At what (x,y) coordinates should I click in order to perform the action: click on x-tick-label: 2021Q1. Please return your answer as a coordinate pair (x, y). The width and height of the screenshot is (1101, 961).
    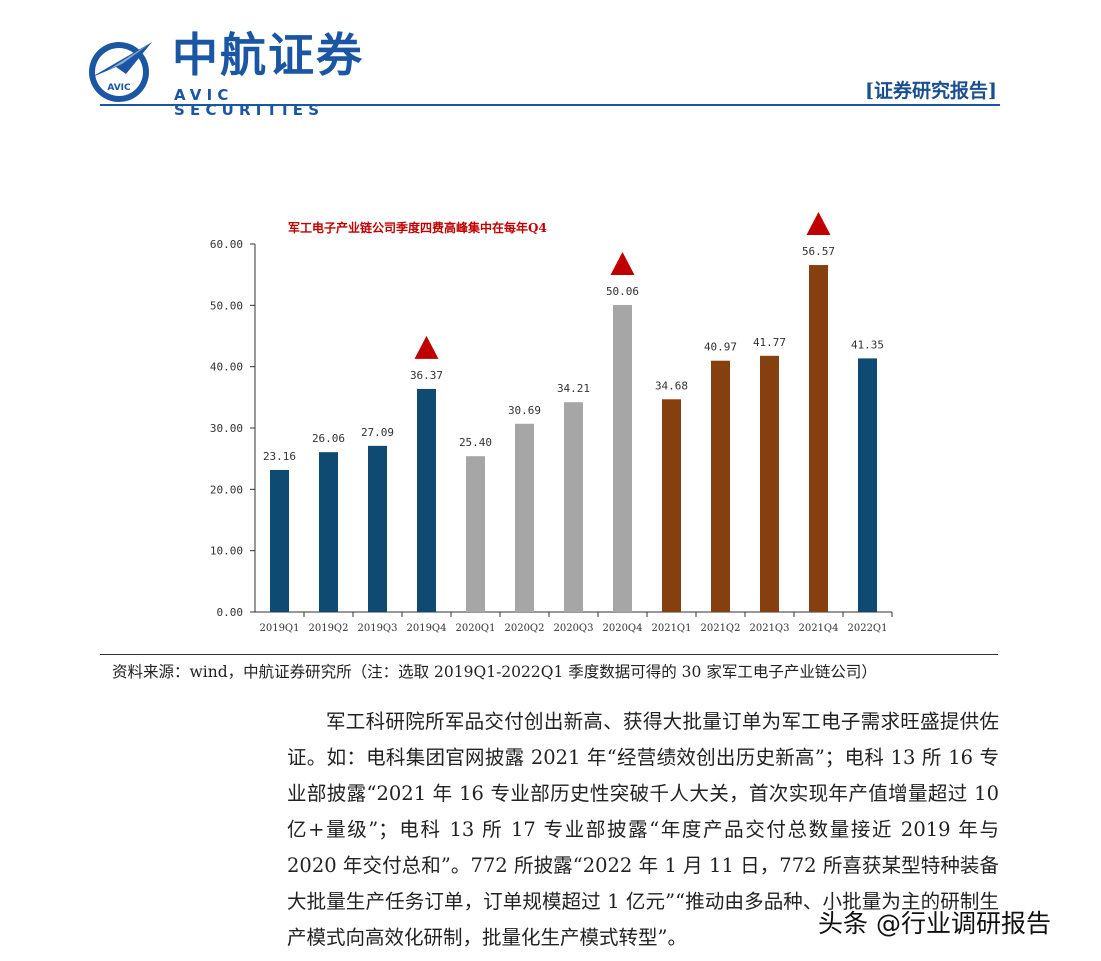
    Looking at the image, I should click on (671, 628).